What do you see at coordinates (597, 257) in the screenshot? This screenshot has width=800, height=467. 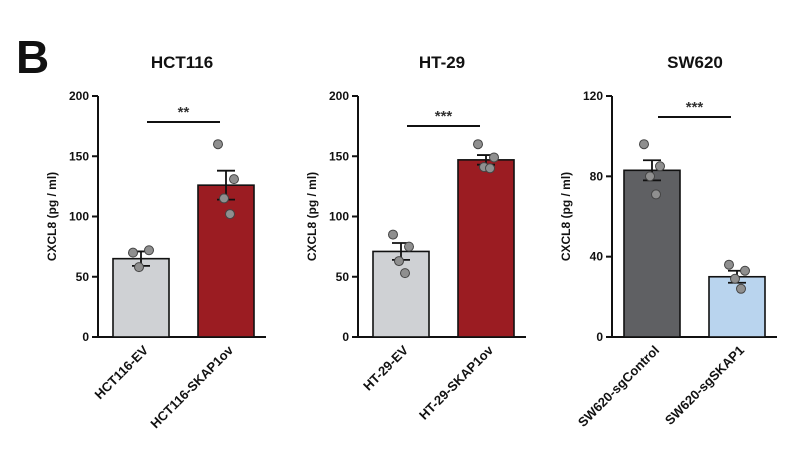 I see `y-tick-label: 40` at bounding box center [597, 257].